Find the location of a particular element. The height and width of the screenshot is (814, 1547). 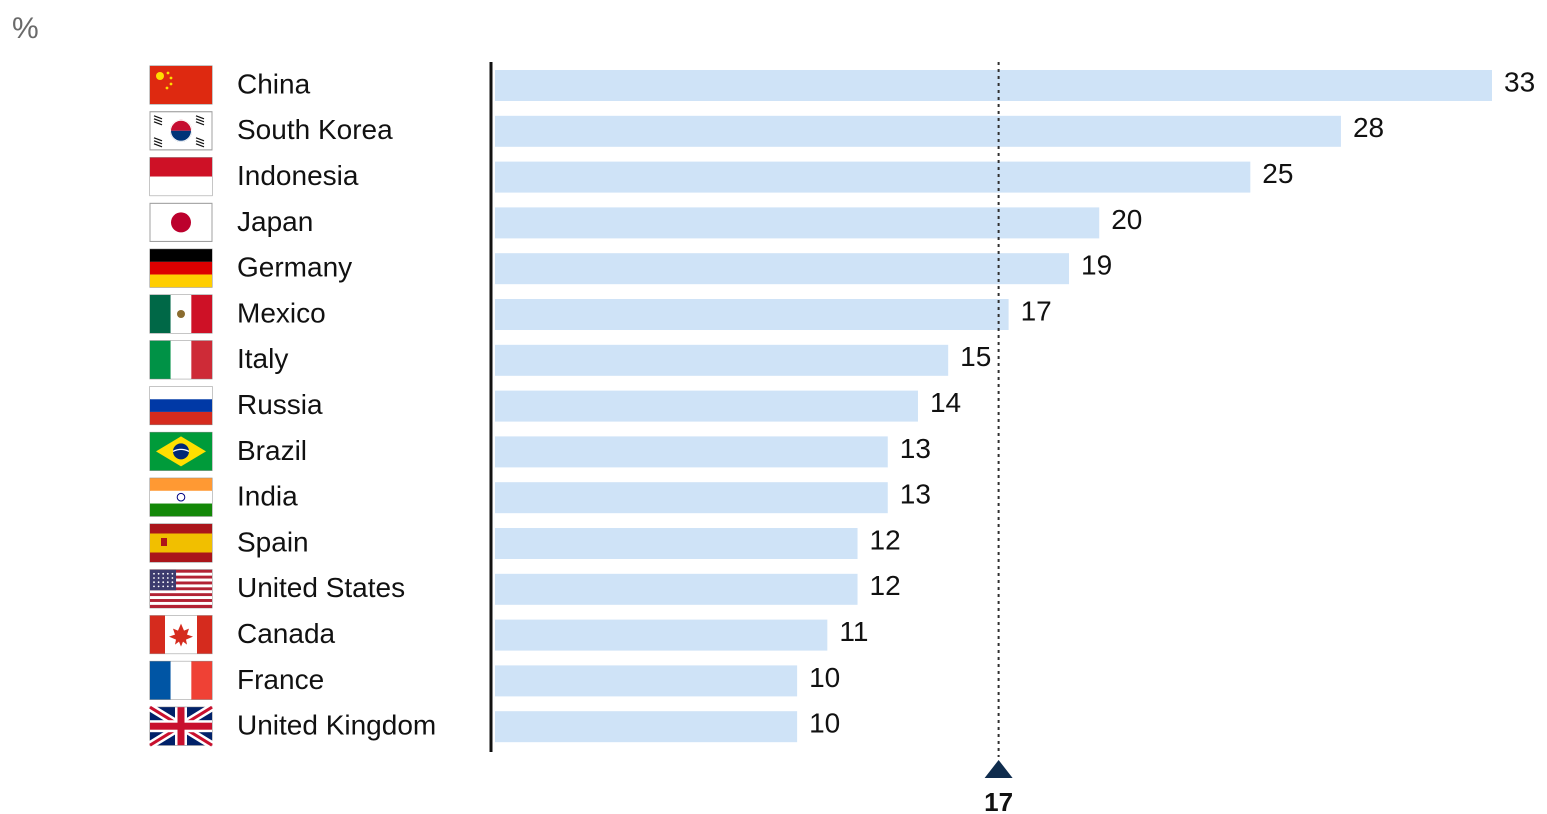

bar-russia is located at coordinates (706, 406).